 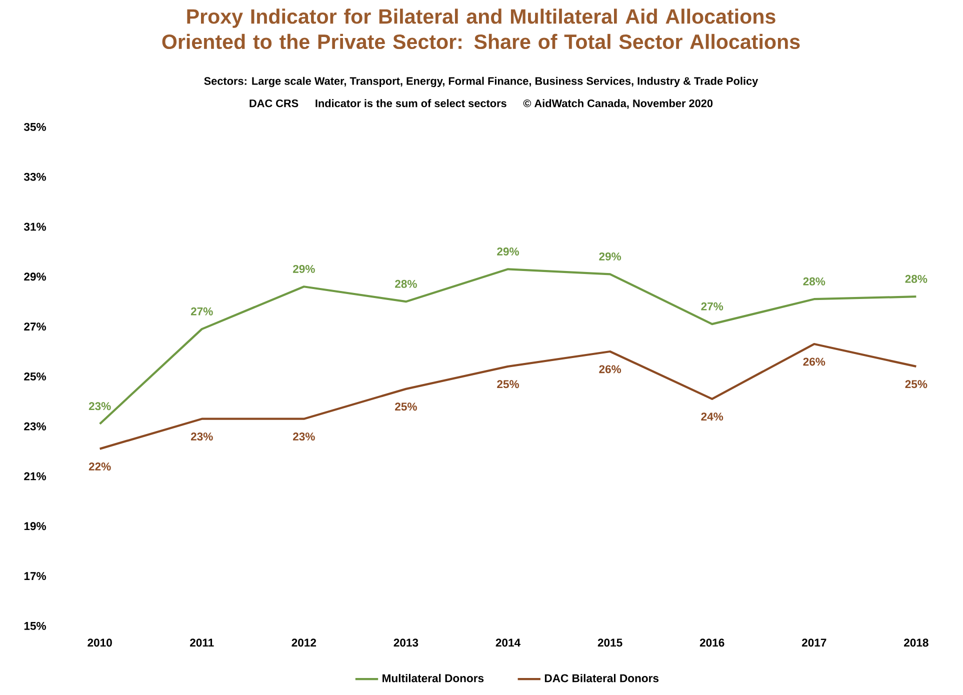 I want to click on x-tick-label: 2014, so click(x=508, y=642).